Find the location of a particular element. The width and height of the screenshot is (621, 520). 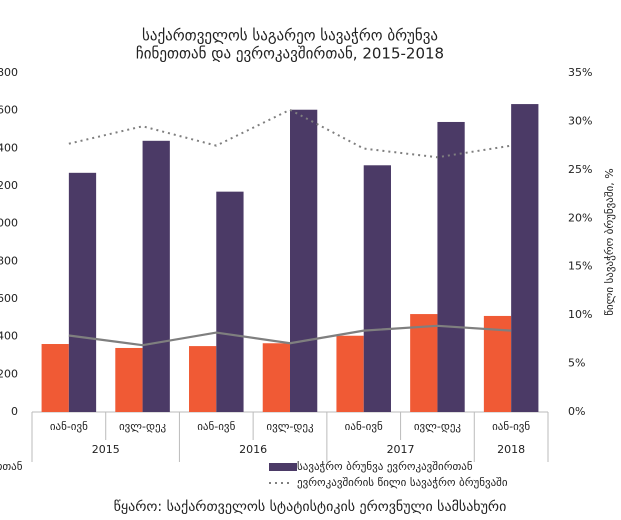

y-tick-label: 1400 is located at coordinates (9, 147).